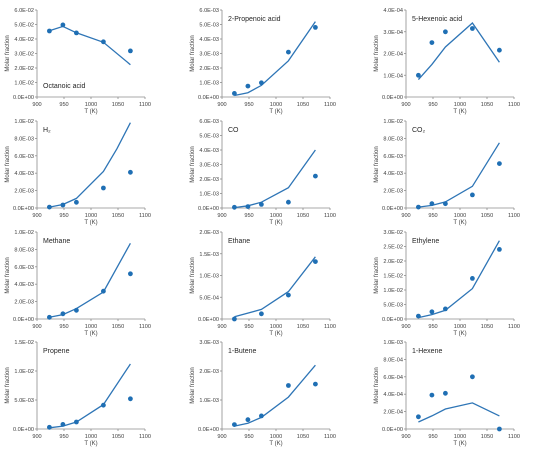  I want to click on y-tick-label: 1.0E-03, so click(209, 277).